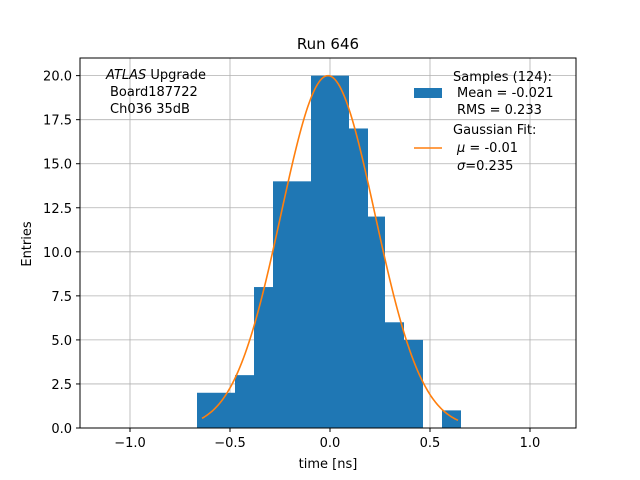  I want to click on annotation-atlas: ATLAS, so click(125, 75).